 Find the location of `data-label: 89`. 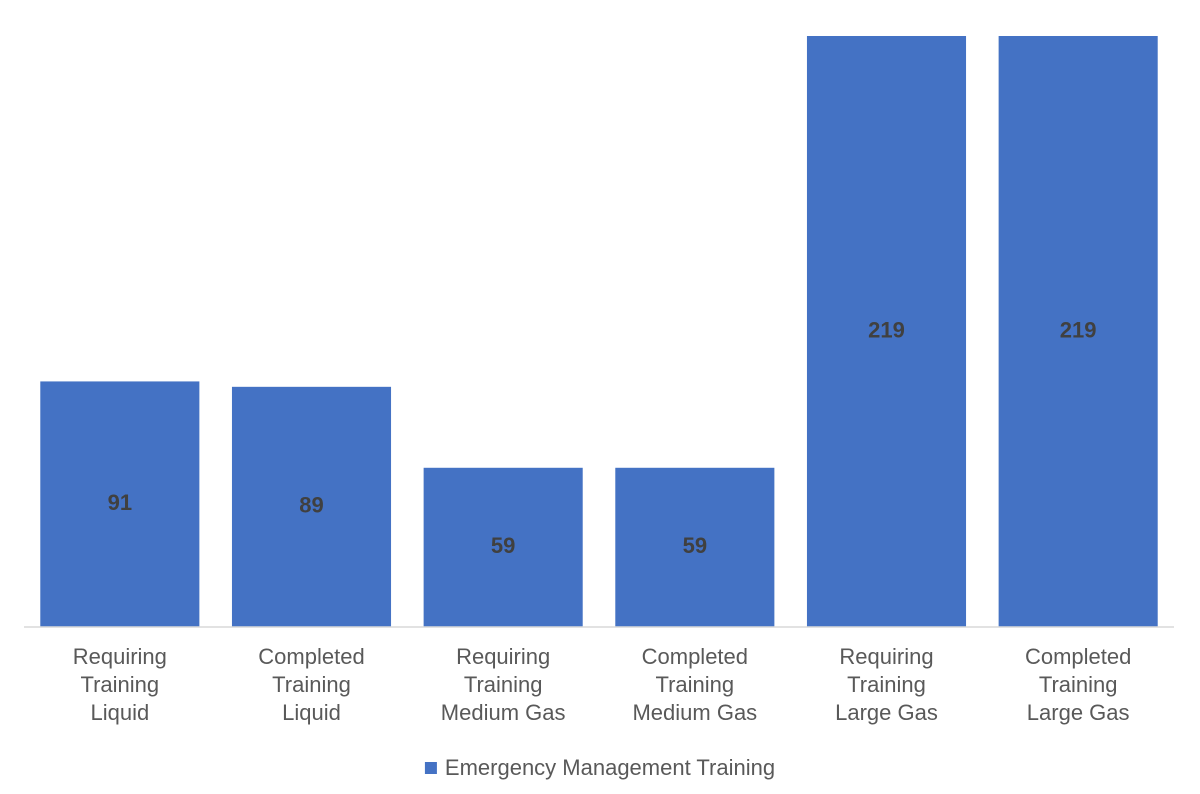

data-label: 89 is located at coordinates (311, 505).